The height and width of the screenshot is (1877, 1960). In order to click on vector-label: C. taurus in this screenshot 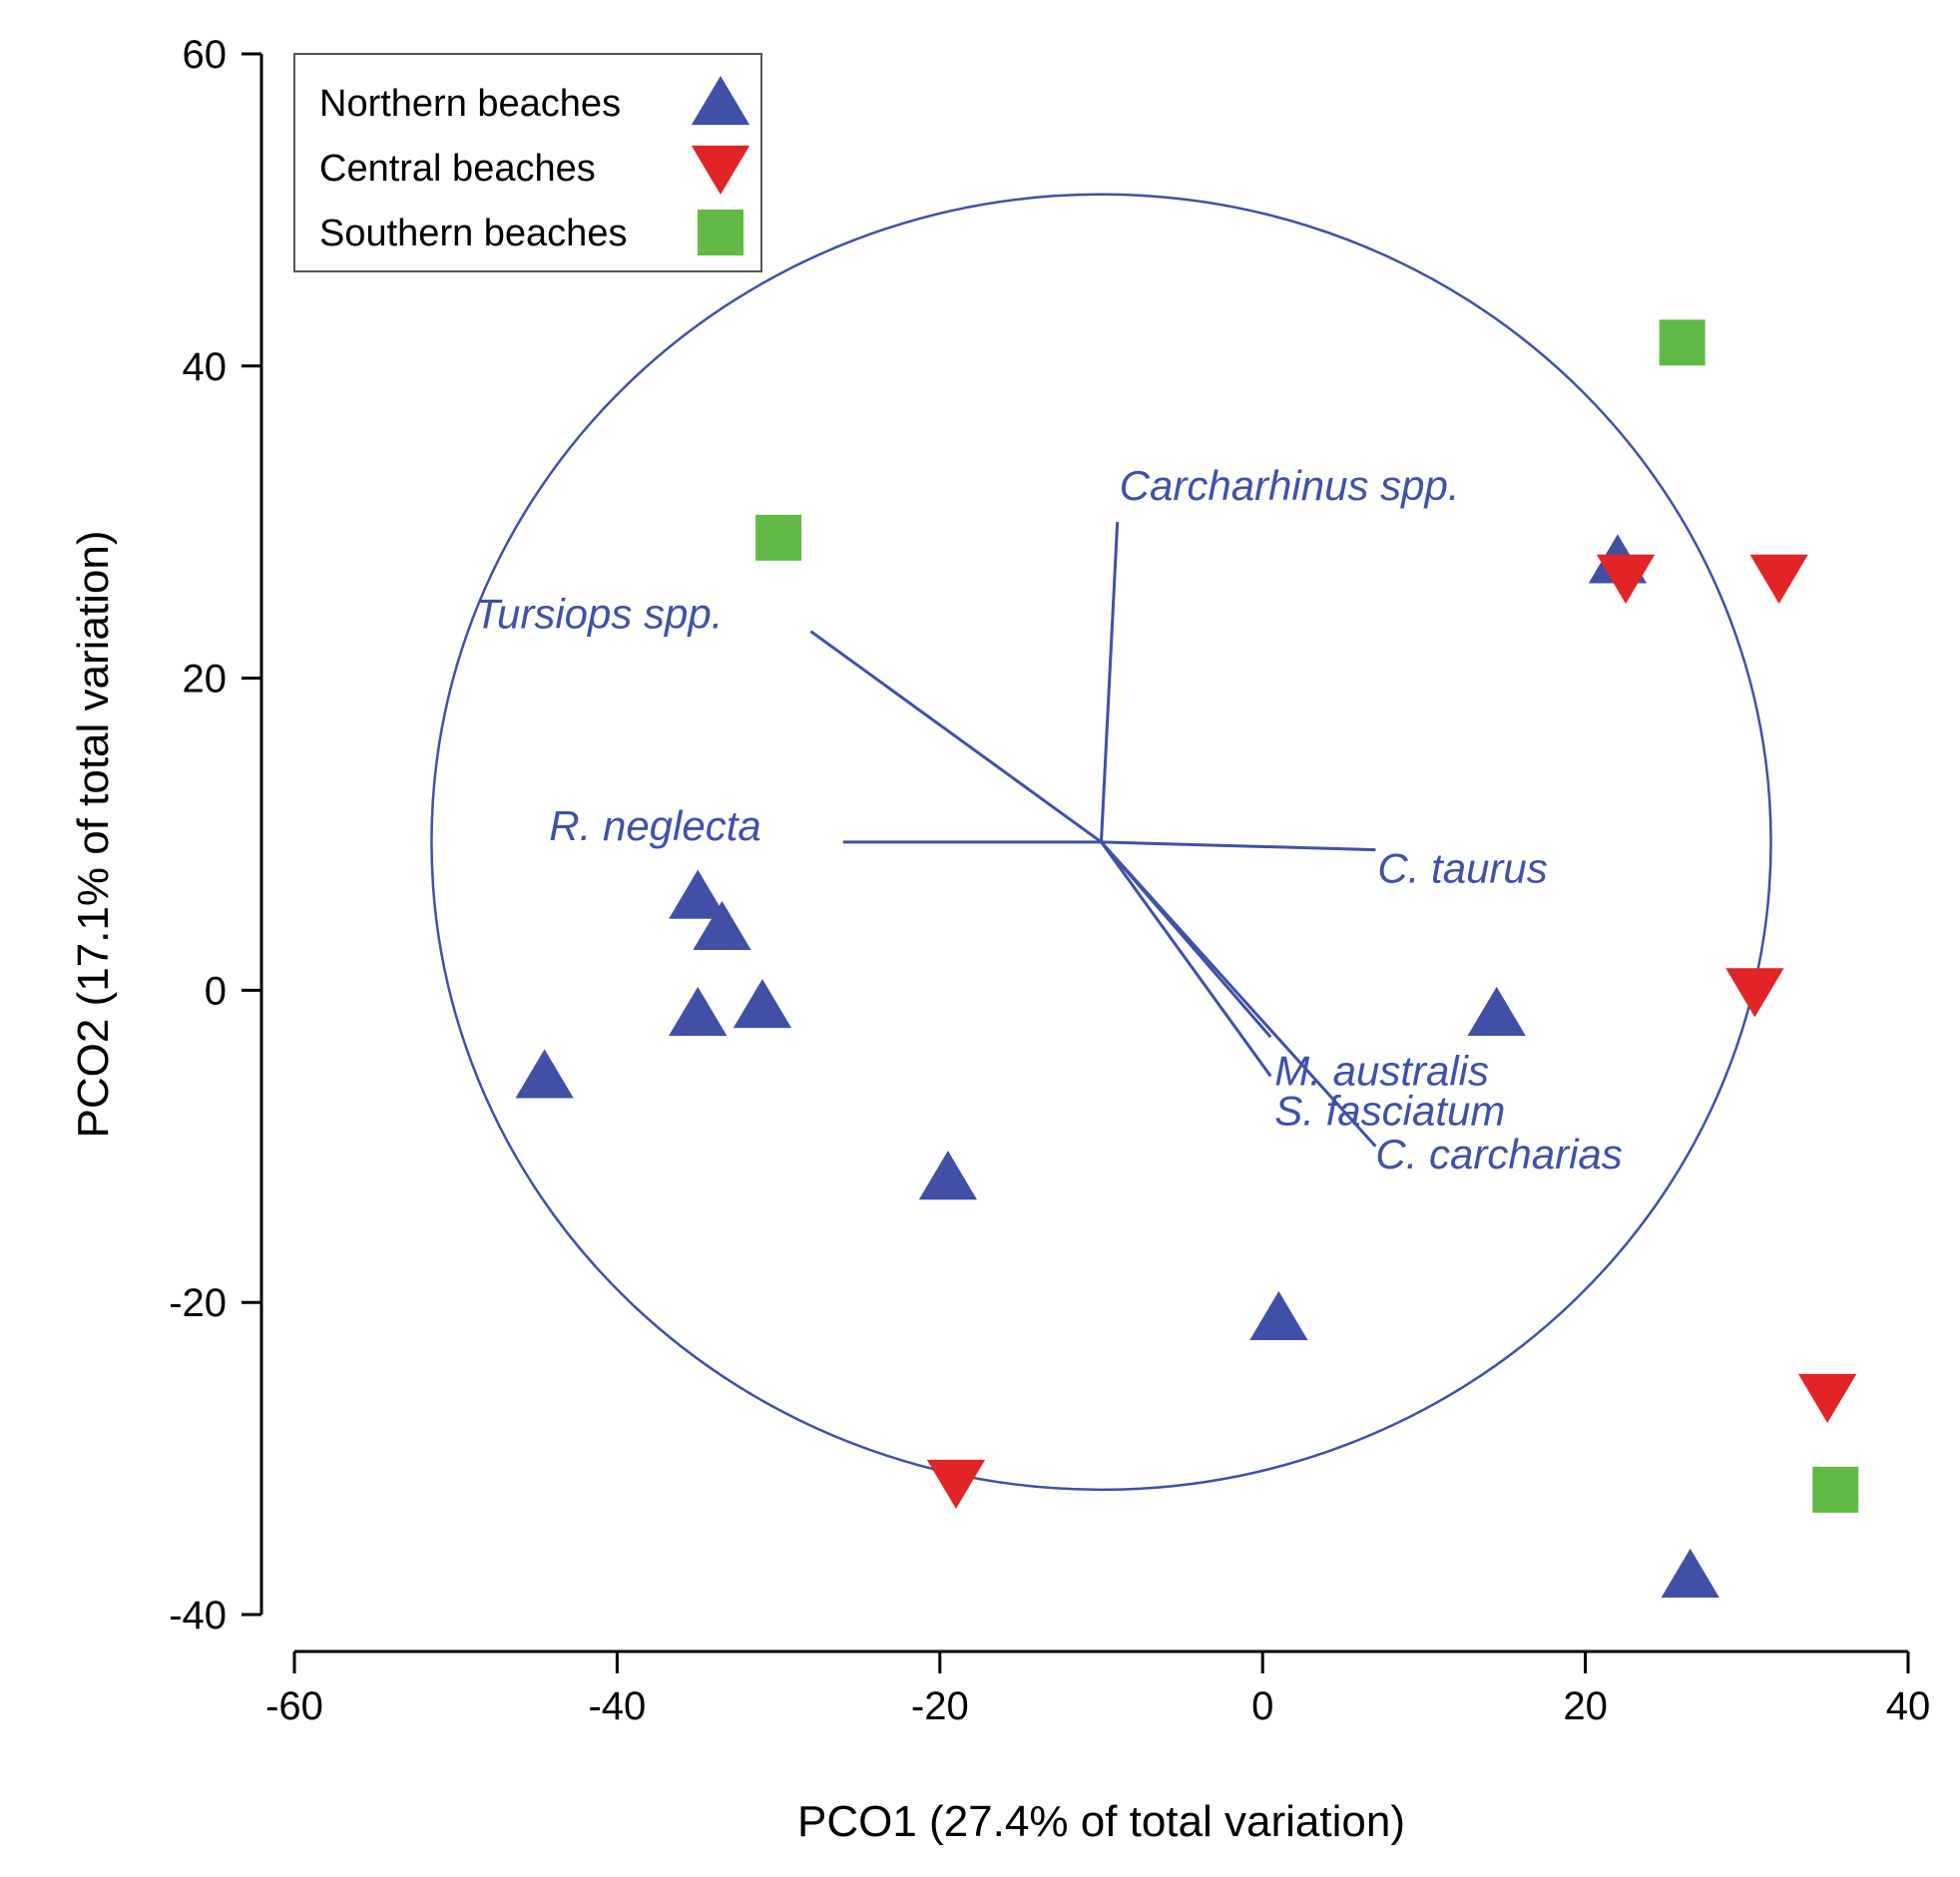, I will do `click(1462, 868)`.